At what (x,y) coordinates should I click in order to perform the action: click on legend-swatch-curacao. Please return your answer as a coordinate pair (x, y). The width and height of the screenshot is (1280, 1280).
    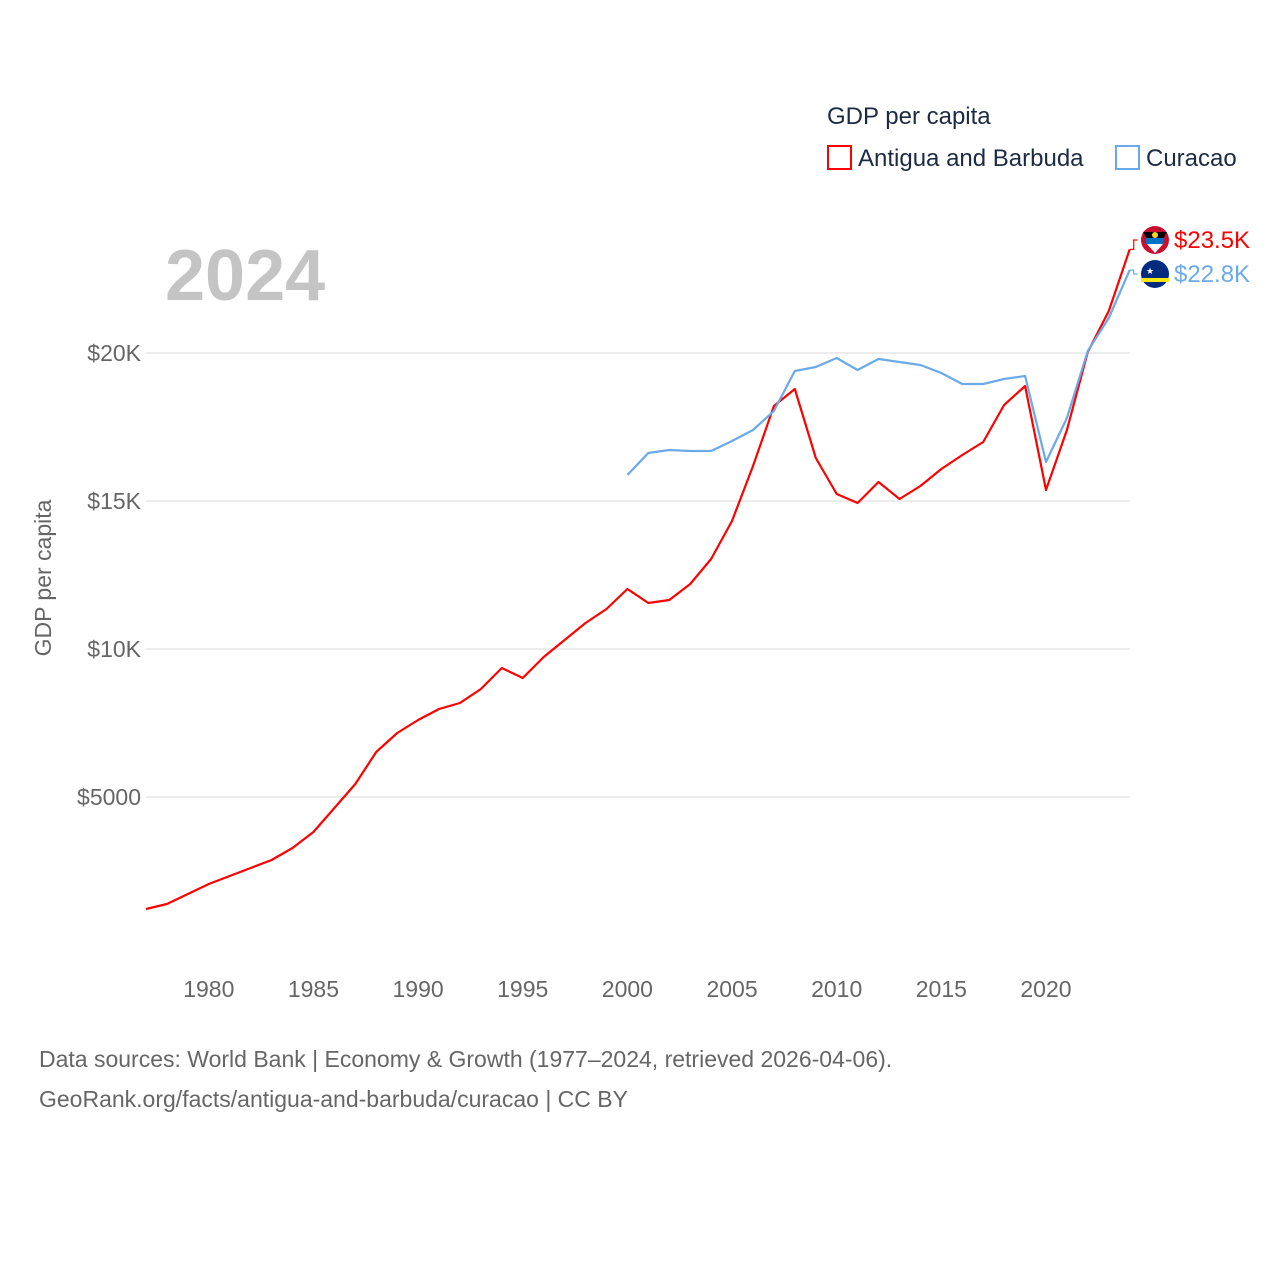
    Looking at the image, I should click on (1127, 157).